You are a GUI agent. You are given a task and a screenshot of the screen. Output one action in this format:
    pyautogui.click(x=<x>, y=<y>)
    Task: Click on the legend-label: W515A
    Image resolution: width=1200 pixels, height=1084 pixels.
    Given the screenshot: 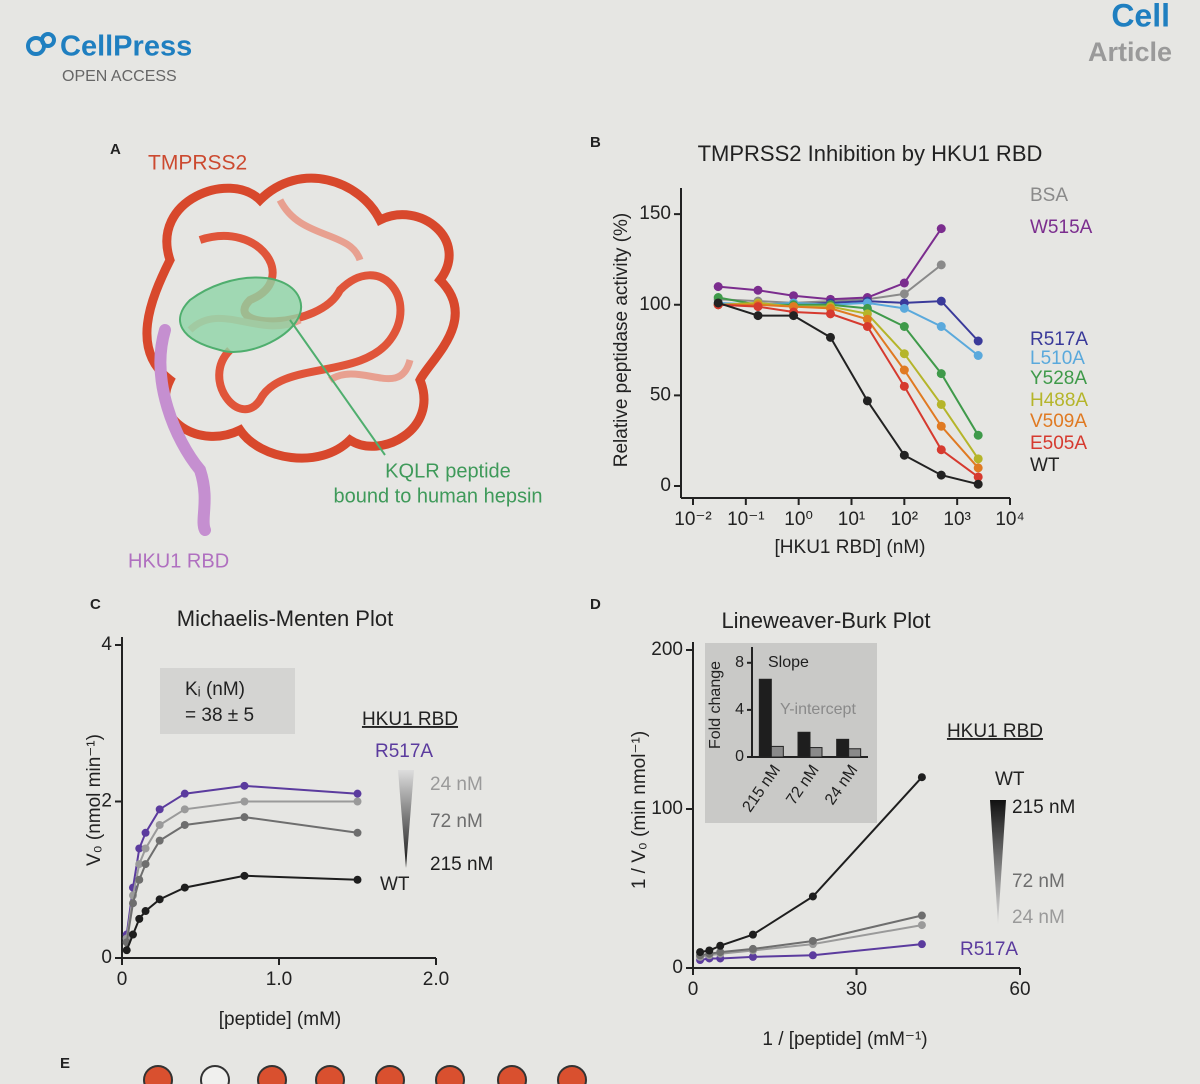 What is the action you would take?
    pyautogui.click(x=1061, y=227)
    